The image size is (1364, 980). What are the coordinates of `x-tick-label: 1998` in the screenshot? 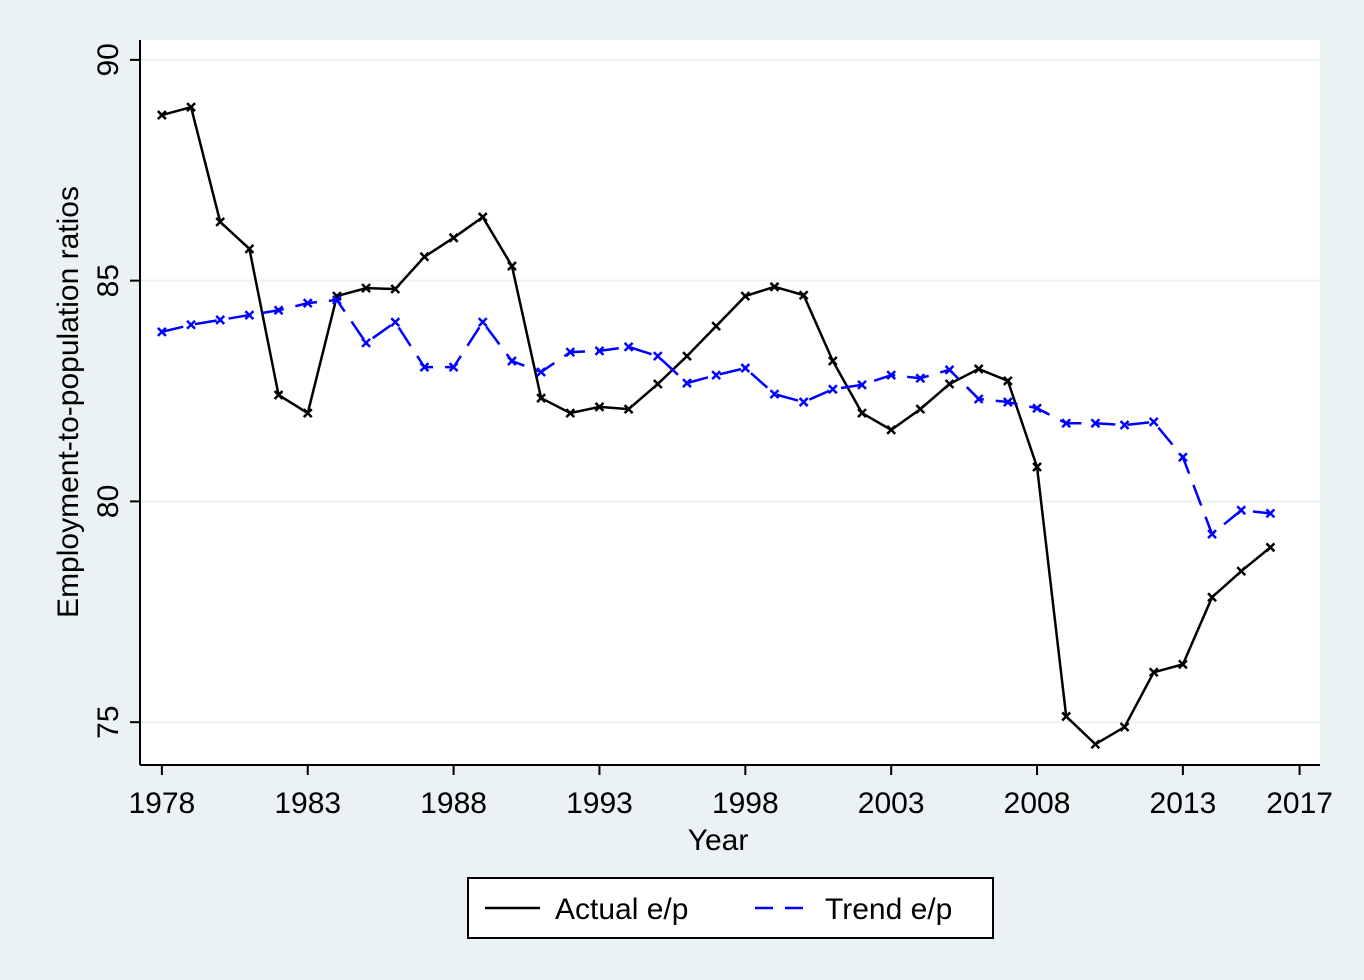 It's located at (745, 803).